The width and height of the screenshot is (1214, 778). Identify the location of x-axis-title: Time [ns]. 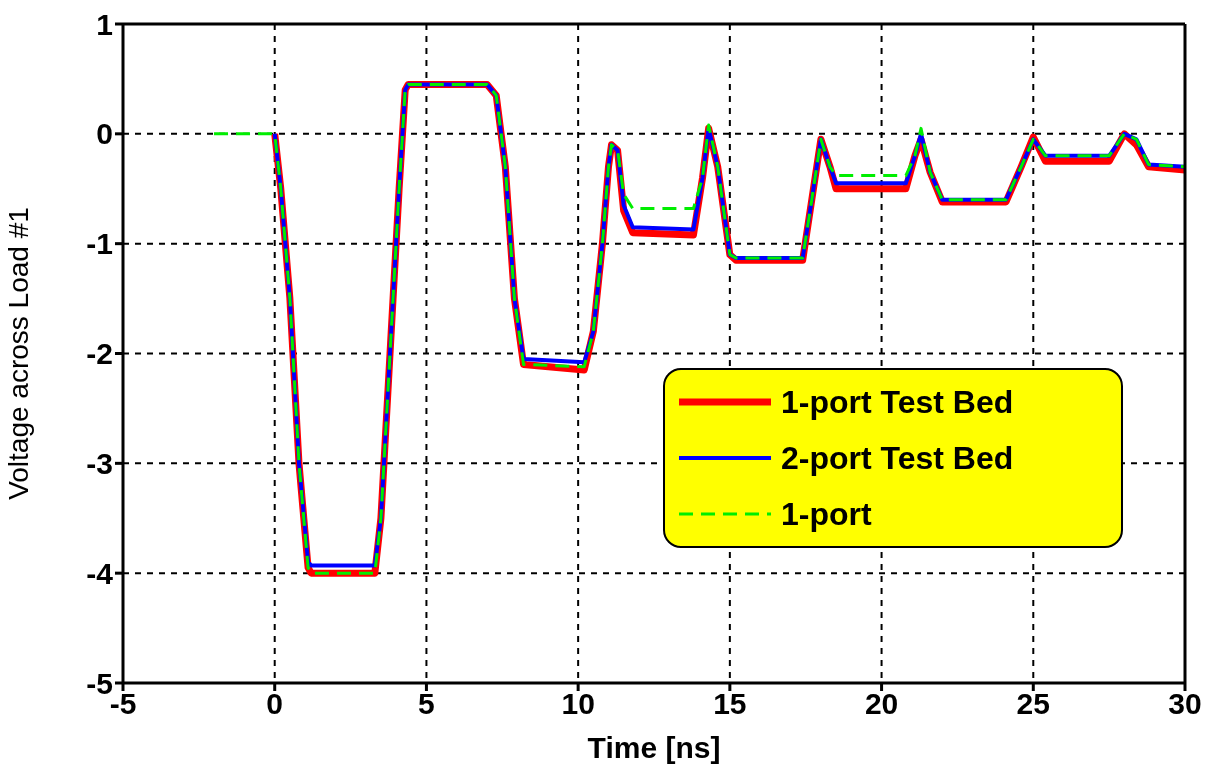
(654, 747).